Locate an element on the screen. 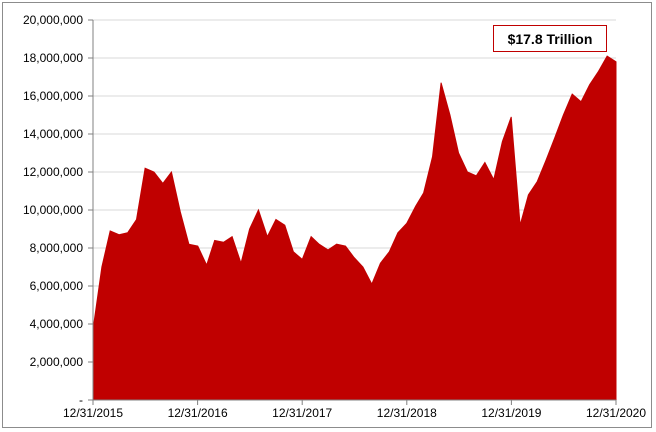  x-tick-label: 12/31/2018 is located at coordinates (407, 413).